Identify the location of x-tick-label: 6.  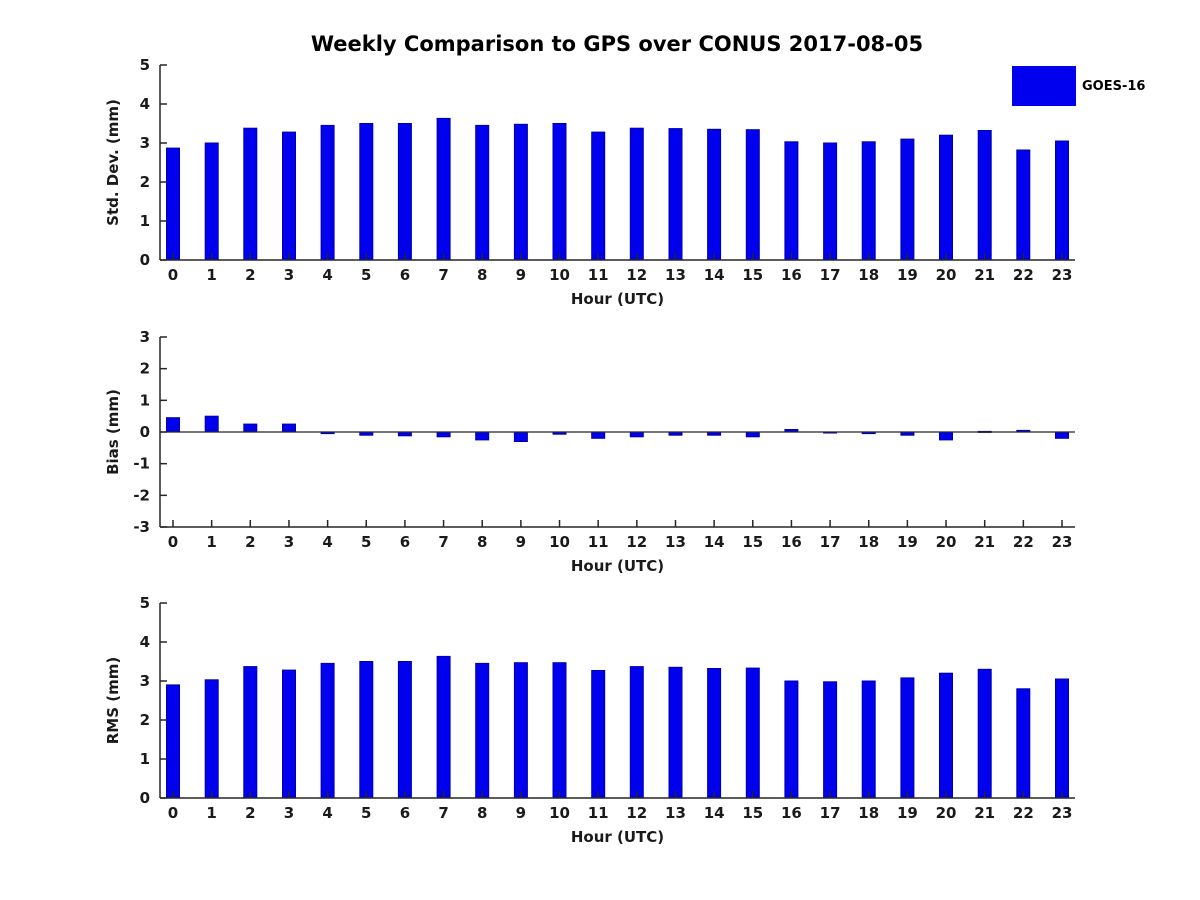
(405, 275).